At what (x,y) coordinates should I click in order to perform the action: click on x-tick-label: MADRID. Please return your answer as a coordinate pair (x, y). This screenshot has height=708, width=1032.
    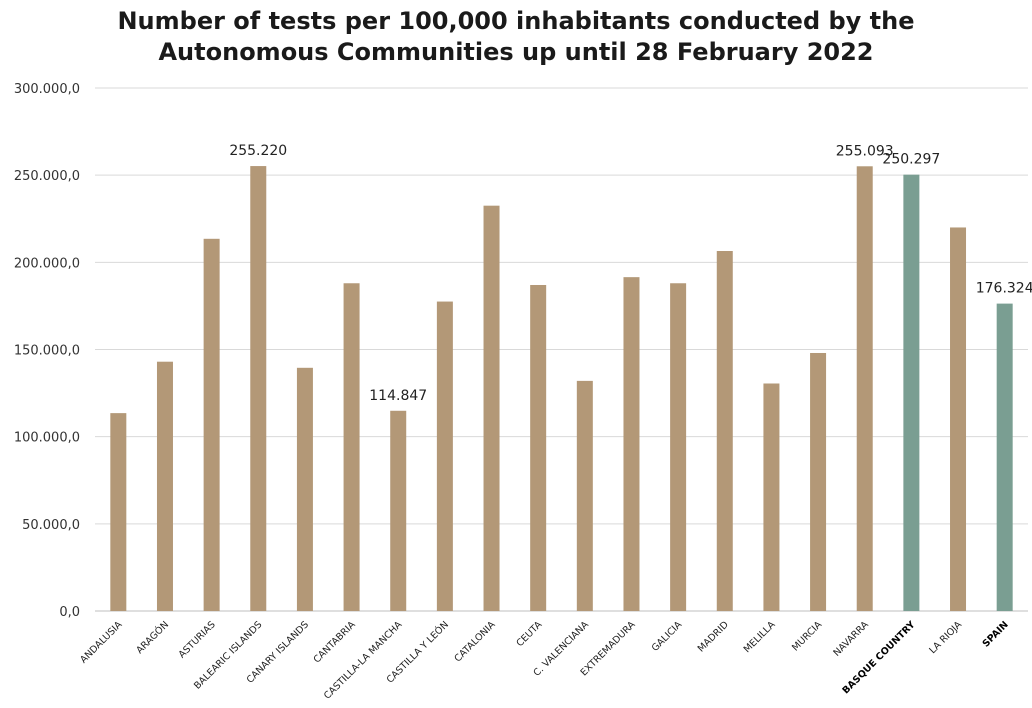
    Looking at the image, I should click on (713, 636).